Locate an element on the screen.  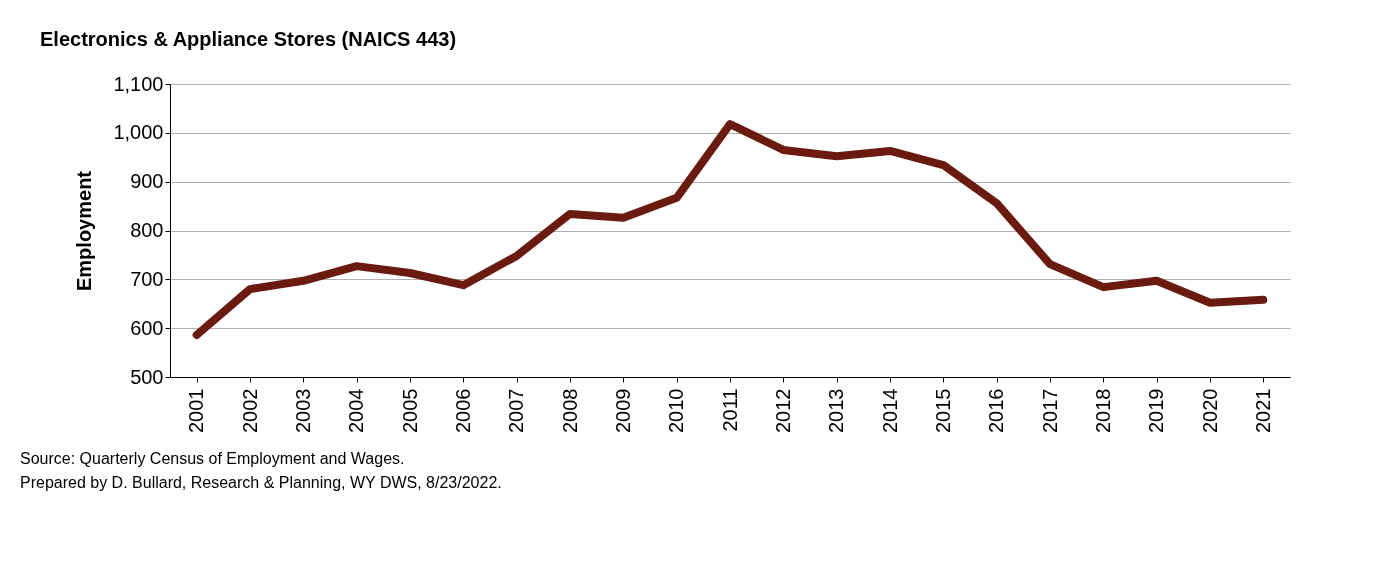
x-tick-label: 2006 is located at coordinates (462, 410).